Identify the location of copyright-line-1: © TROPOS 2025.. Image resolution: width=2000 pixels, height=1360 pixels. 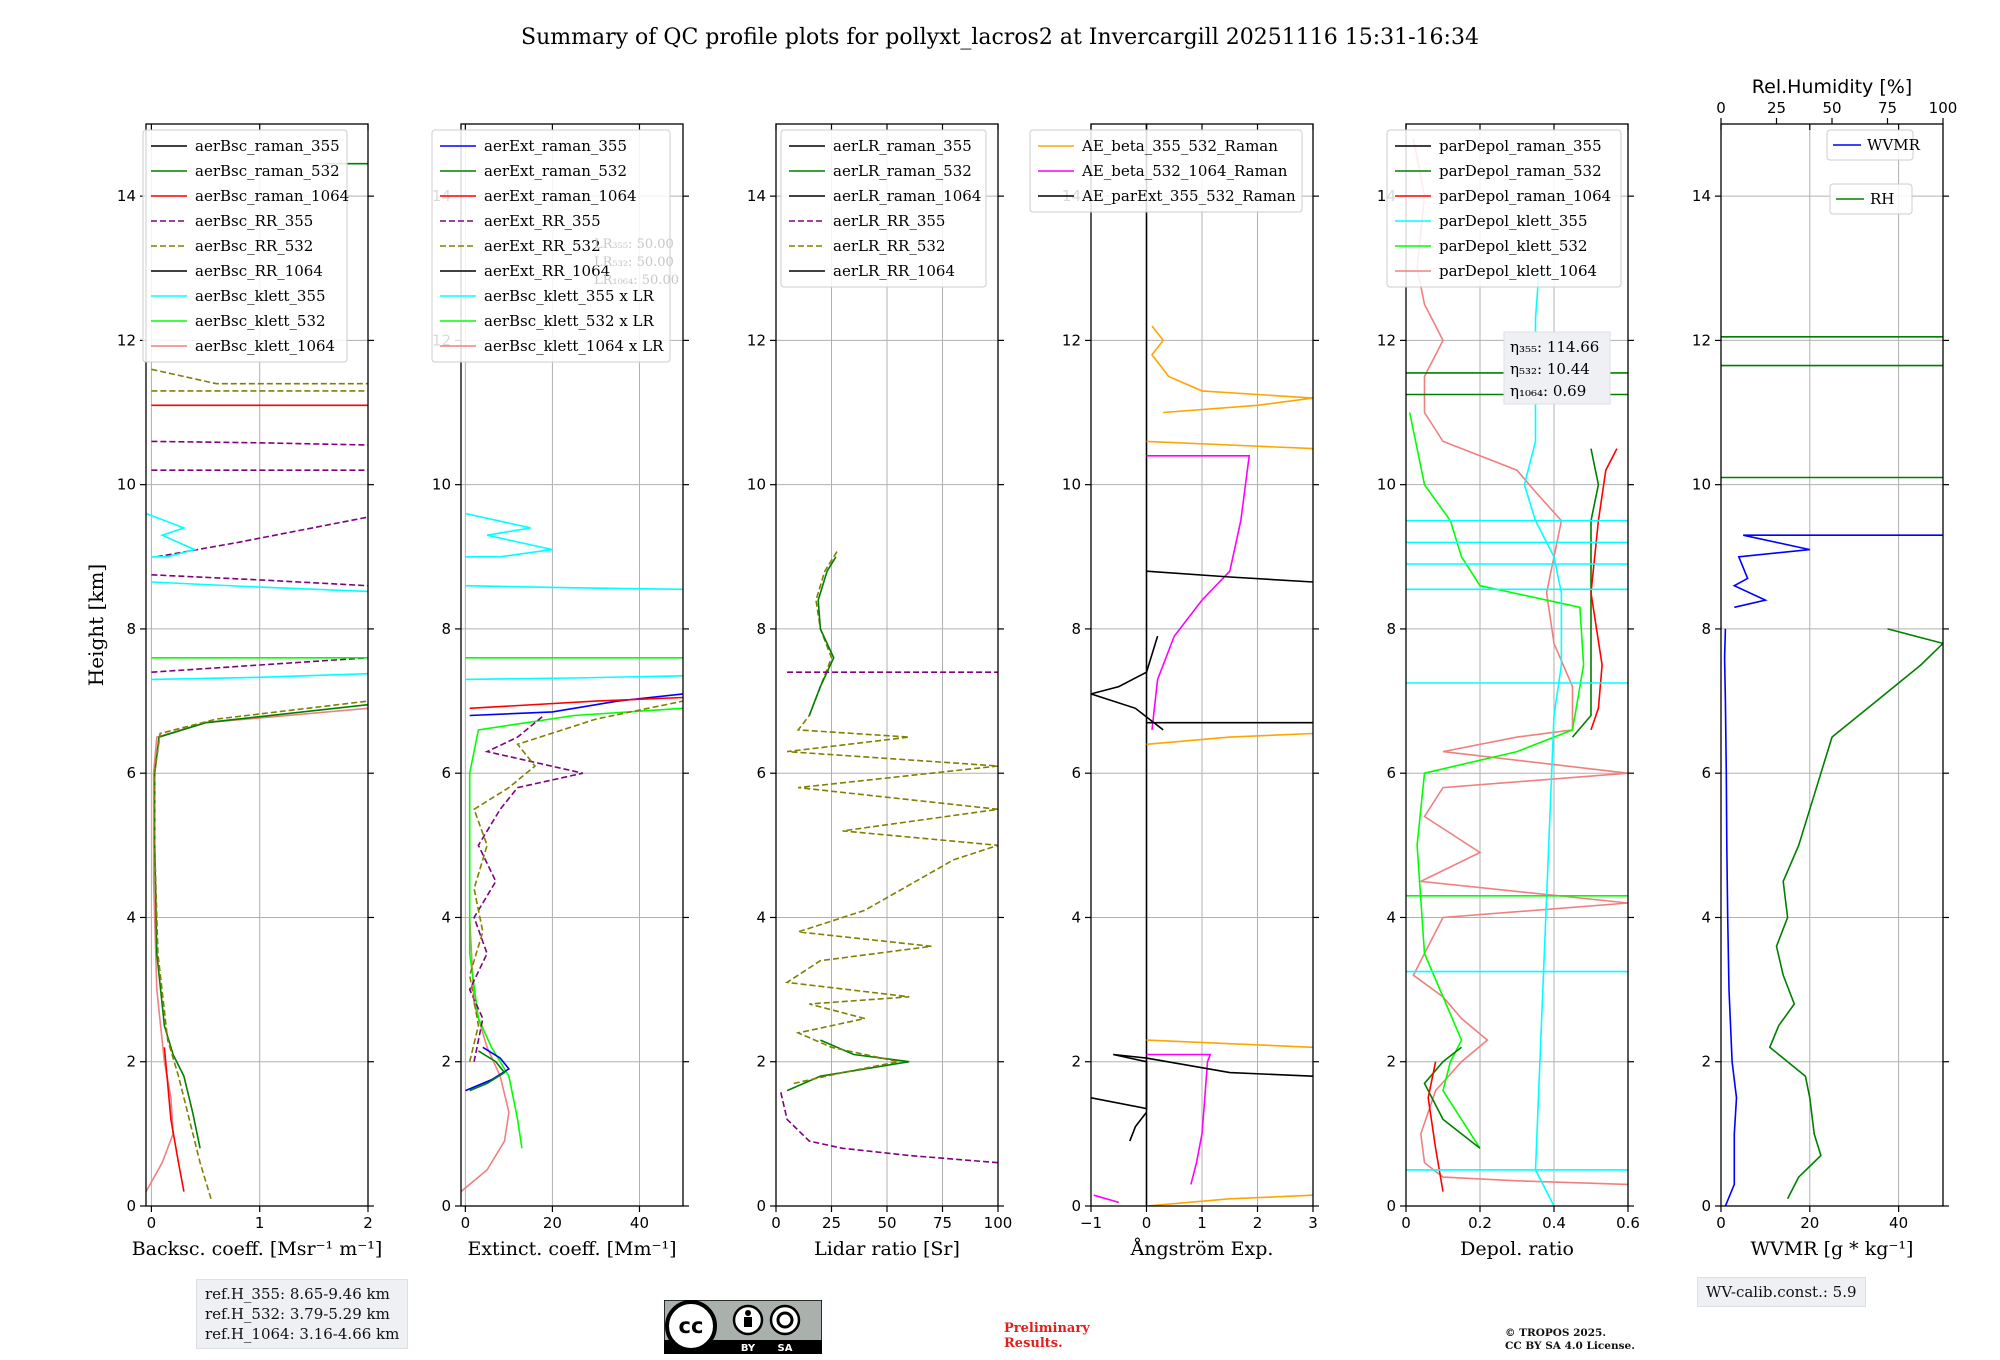
(1556, 1333).